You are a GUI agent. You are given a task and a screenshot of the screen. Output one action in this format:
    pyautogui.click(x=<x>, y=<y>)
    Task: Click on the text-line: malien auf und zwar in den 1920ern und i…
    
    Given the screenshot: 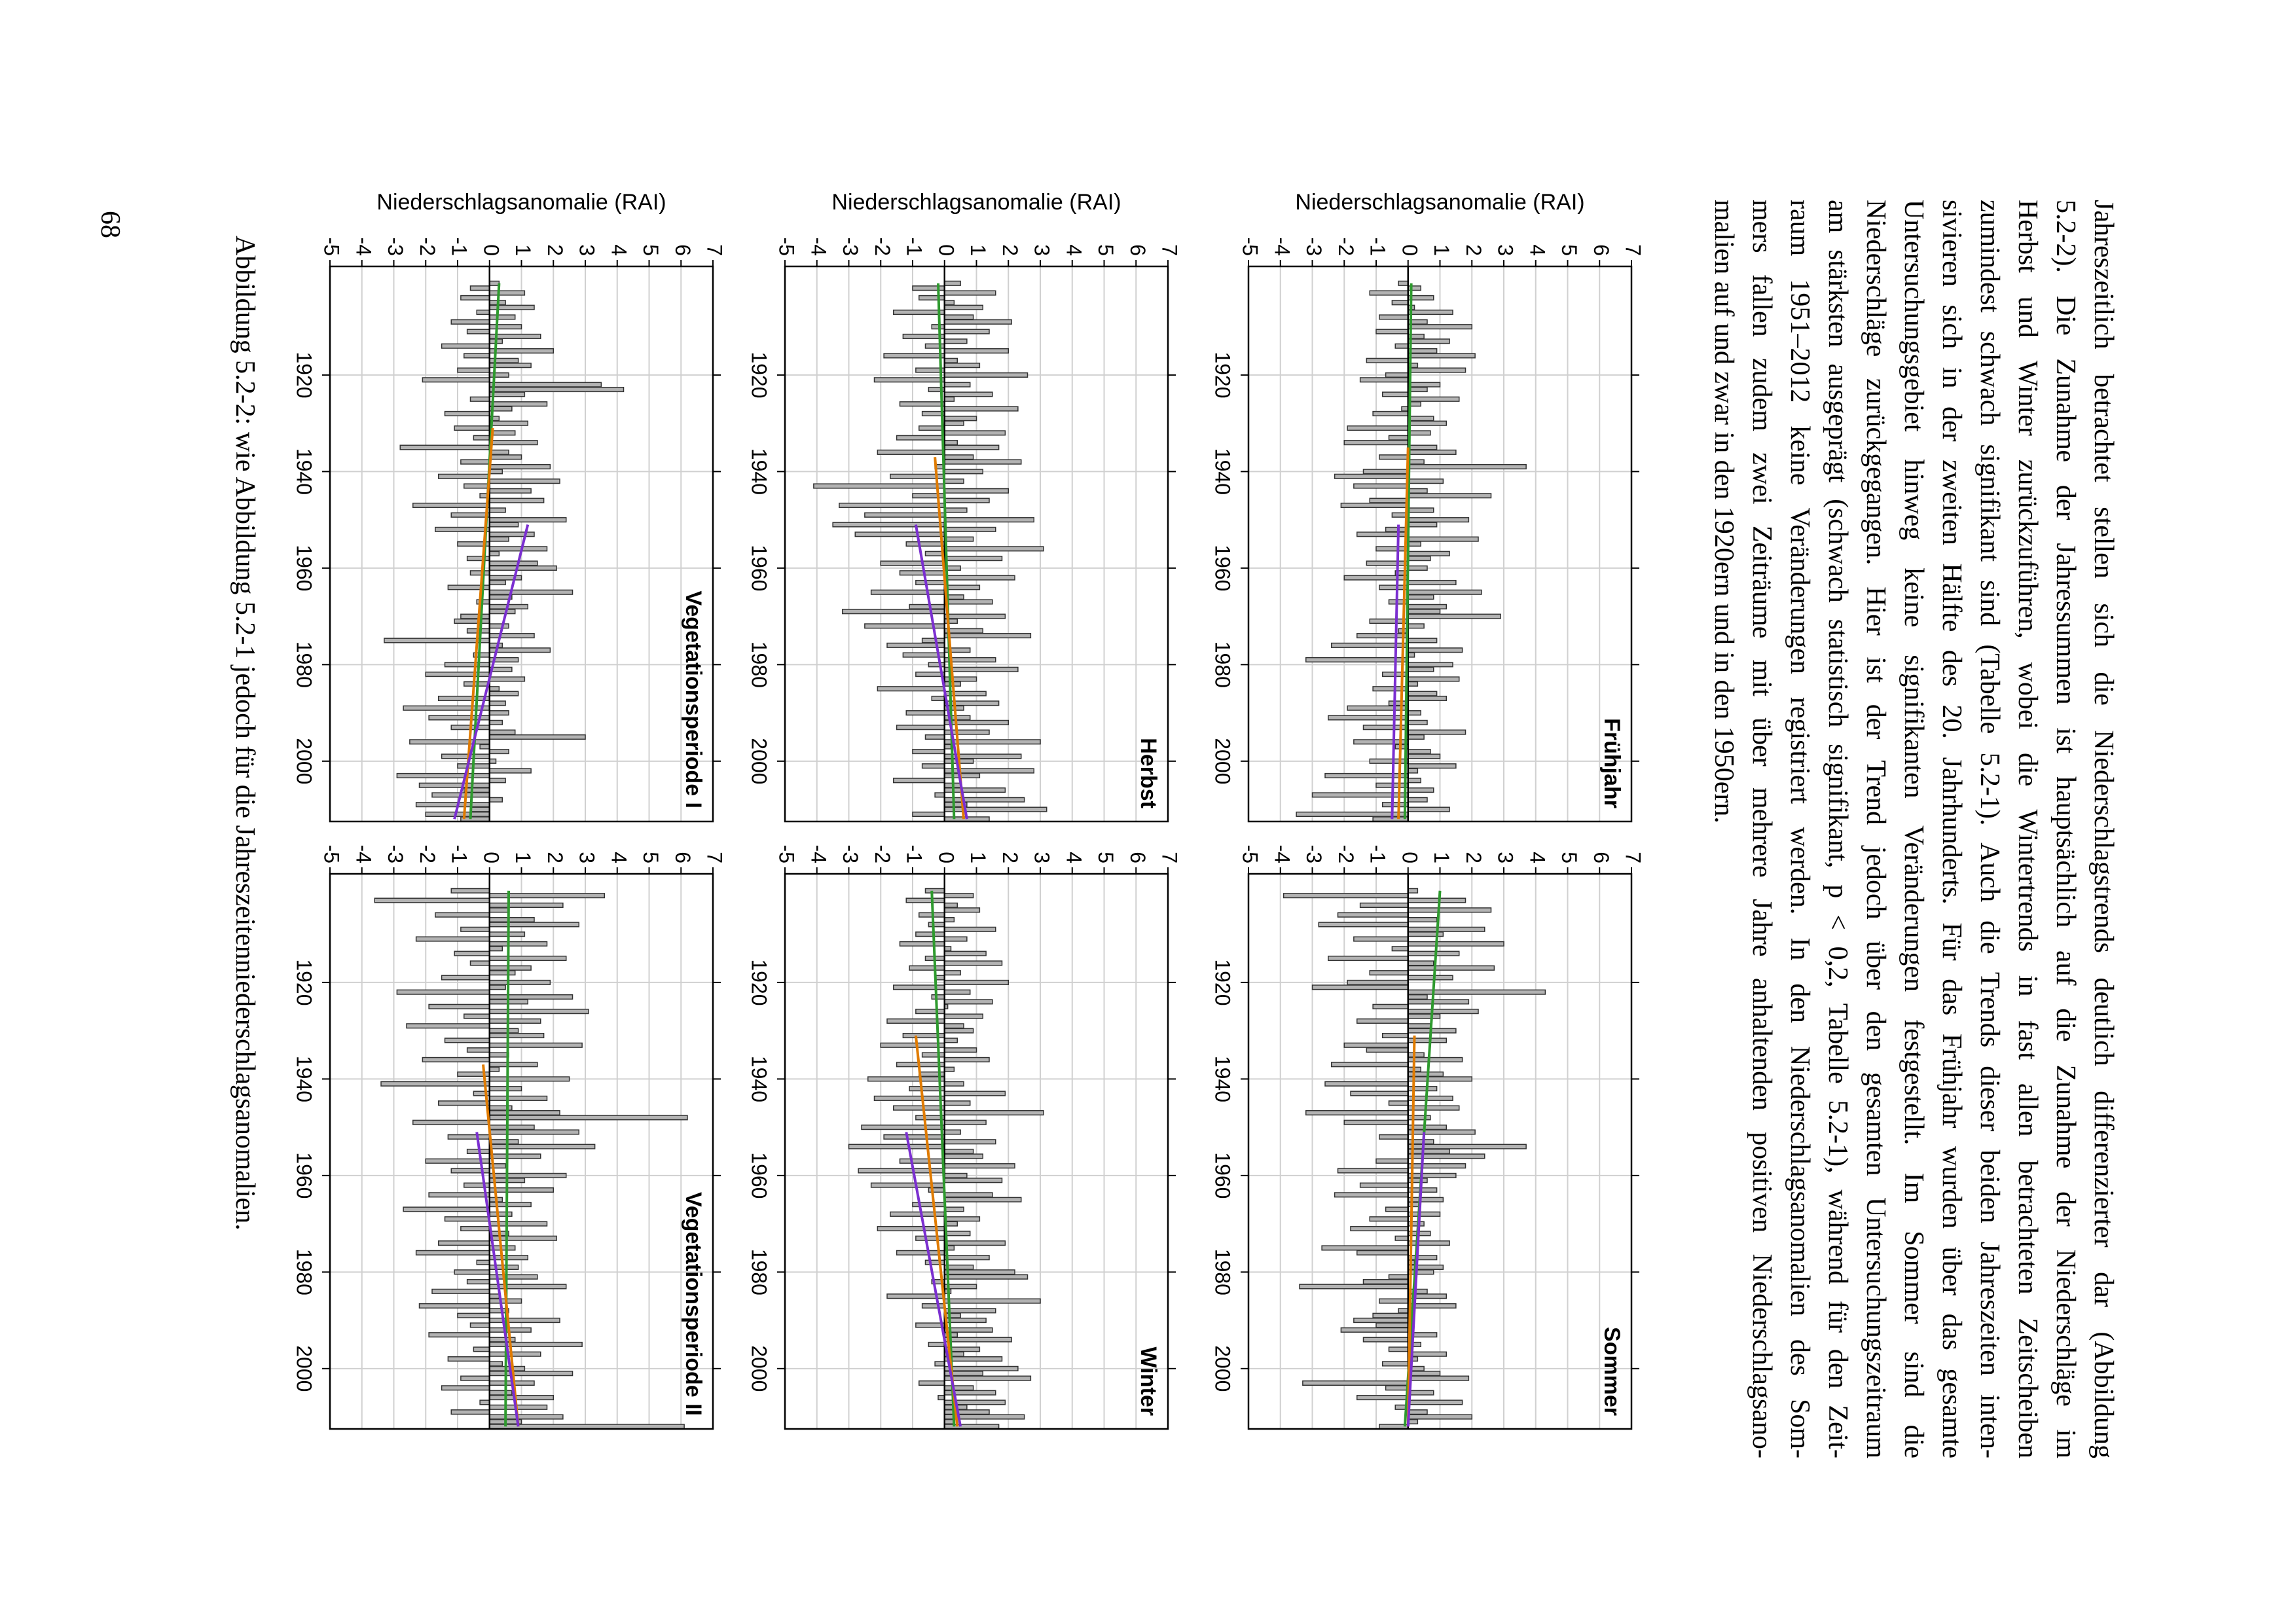 What is the action you would take?
    pyautogui.click(x=1724, y=511)
    